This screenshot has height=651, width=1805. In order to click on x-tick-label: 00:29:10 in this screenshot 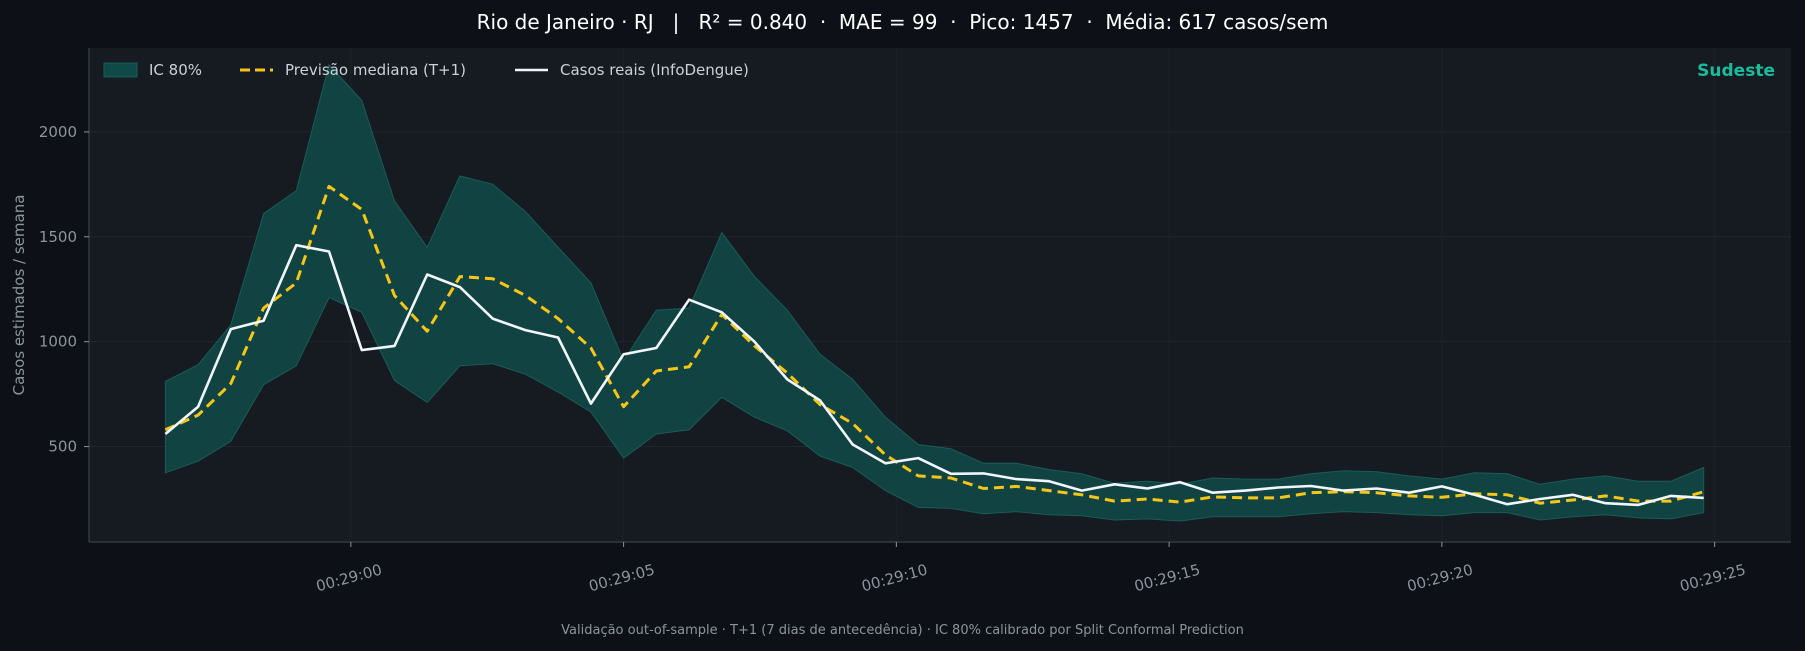, I will do `click(895, 577)`.